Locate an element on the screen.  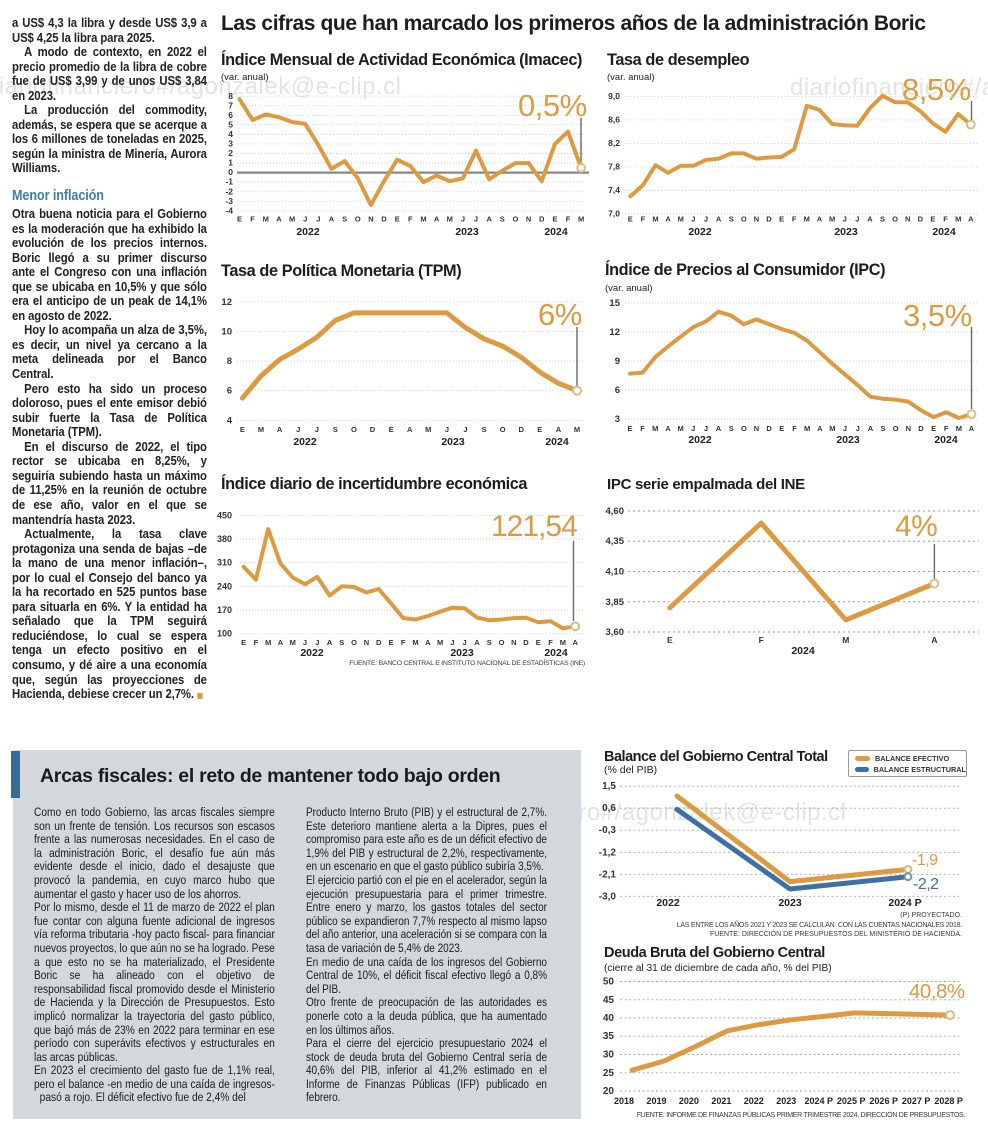
svg-text: 45 is located at coordinates (609, 1000).